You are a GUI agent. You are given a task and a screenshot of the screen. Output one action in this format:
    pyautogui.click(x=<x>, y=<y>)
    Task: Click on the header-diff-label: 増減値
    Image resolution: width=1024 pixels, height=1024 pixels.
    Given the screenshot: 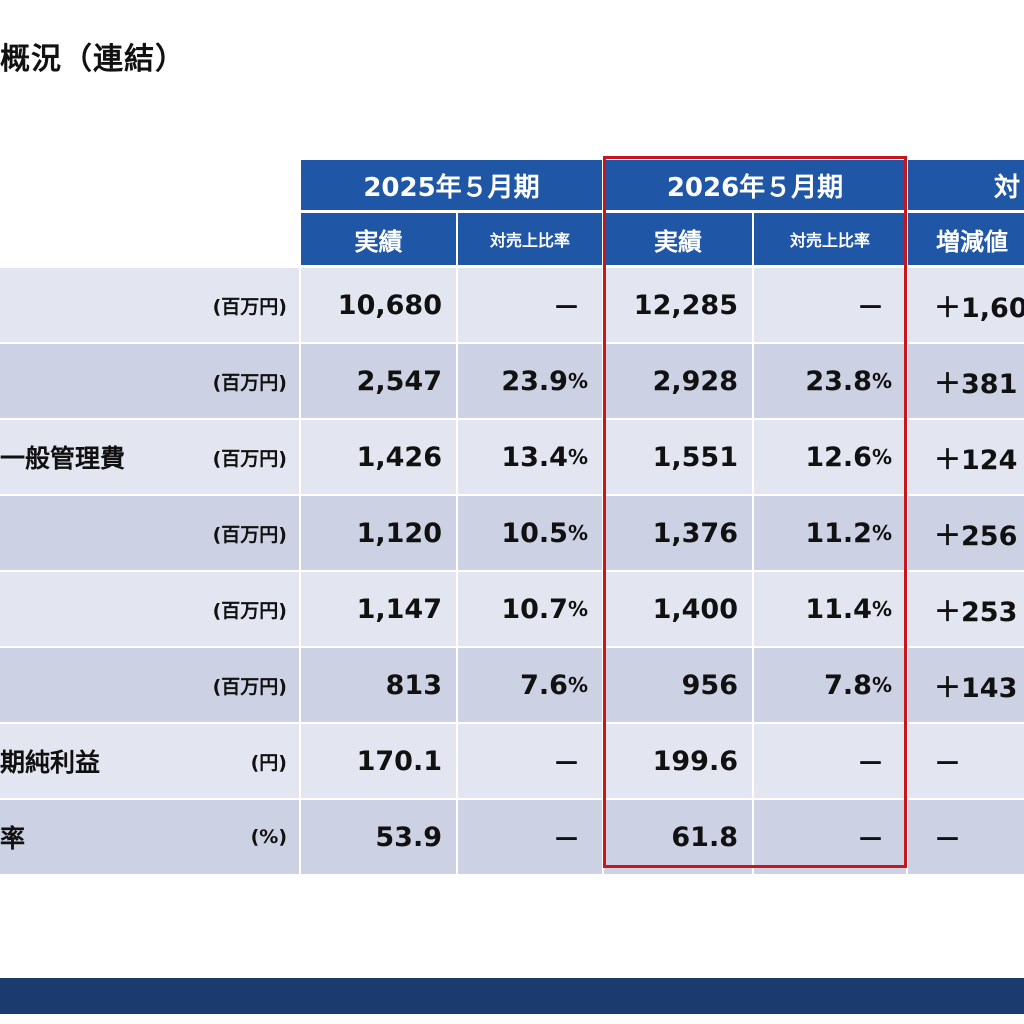 What is the action you would take?
    pyautogui.click(x=972, y=241)
    